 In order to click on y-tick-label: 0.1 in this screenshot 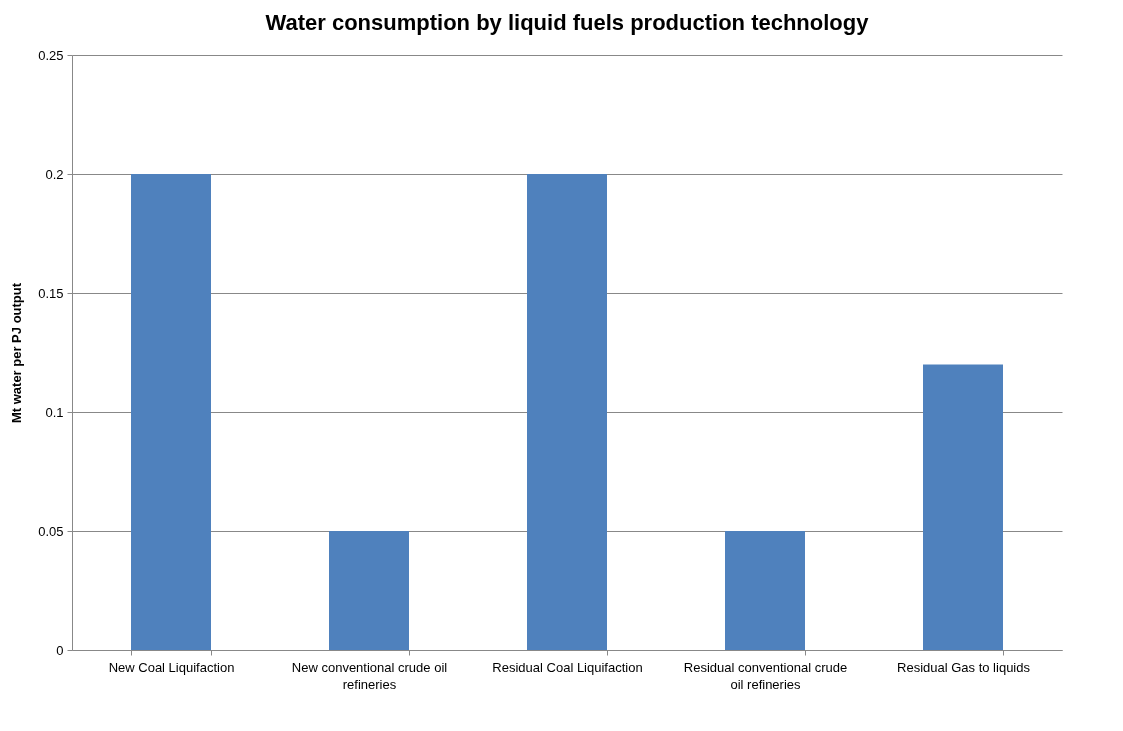, I will do `click(54, 412)`.